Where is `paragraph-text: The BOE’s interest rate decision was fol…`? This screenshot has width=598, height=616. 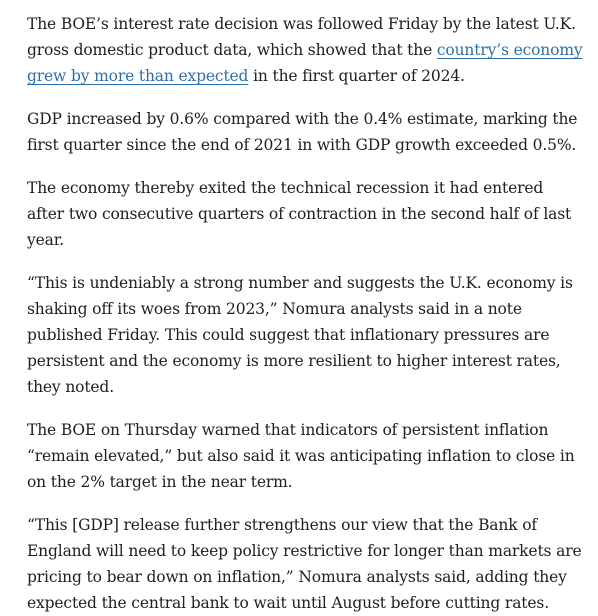 paragraph-text: The BOE’s interest rate decision was fol… is located at coordinates (301, 37).